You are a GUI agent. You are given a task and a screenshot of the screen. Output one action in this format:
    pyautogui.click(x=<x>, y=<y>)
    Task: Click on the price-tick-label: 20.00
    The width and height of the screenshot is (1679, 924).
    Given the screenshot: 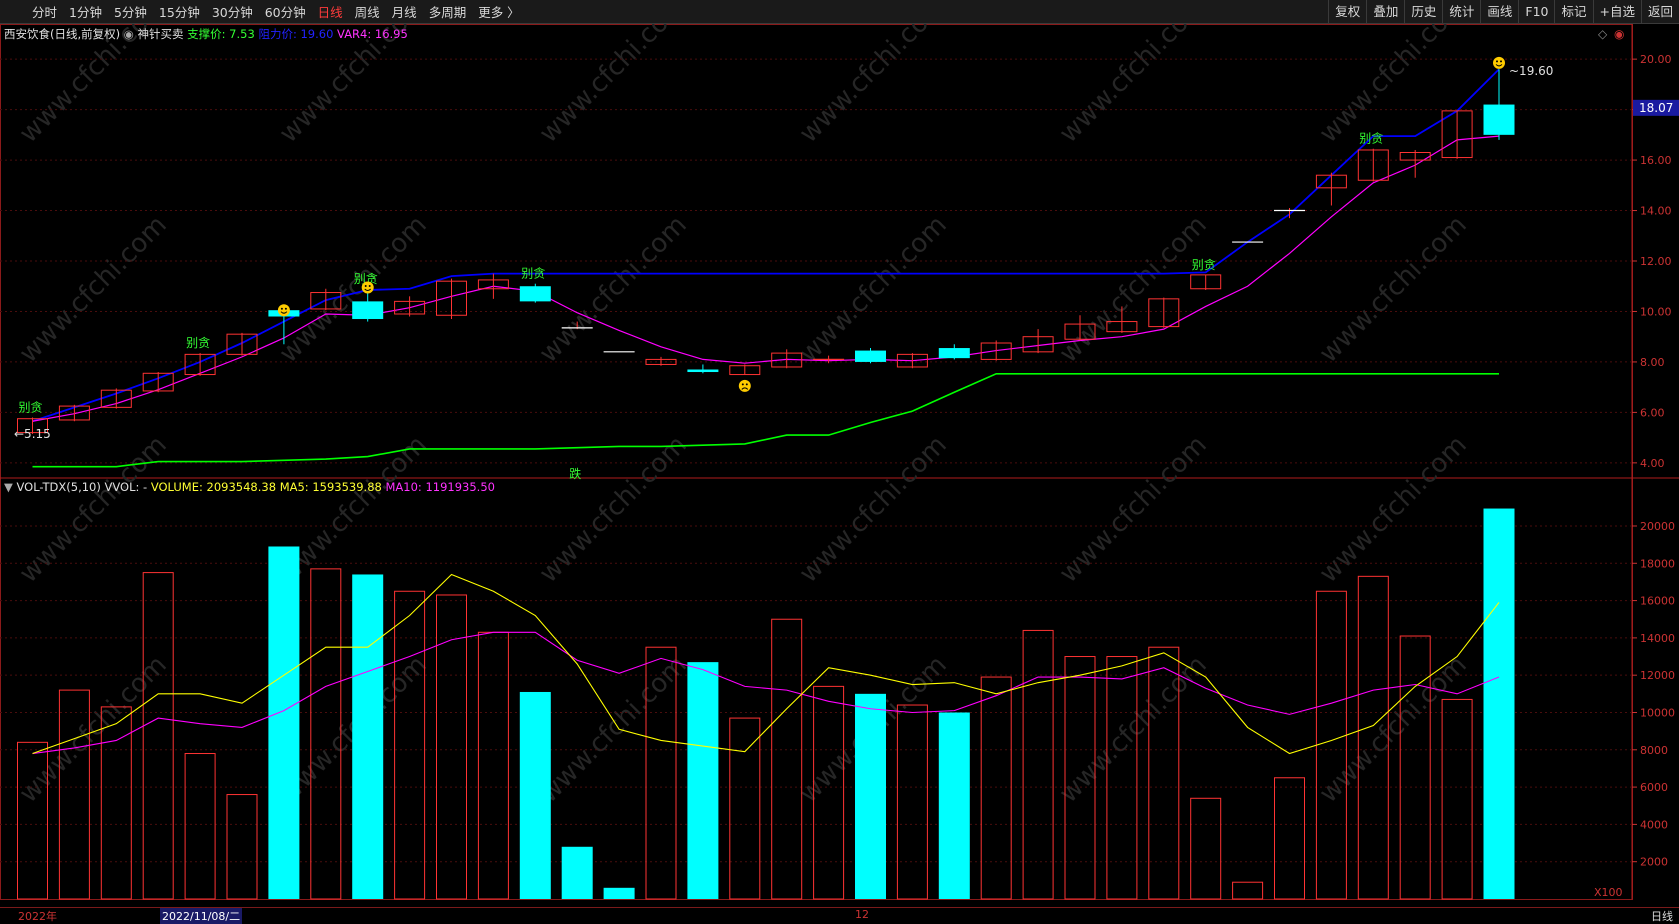 What is the action you would take?
    pyautogui.click(x=1656, y=59)
    